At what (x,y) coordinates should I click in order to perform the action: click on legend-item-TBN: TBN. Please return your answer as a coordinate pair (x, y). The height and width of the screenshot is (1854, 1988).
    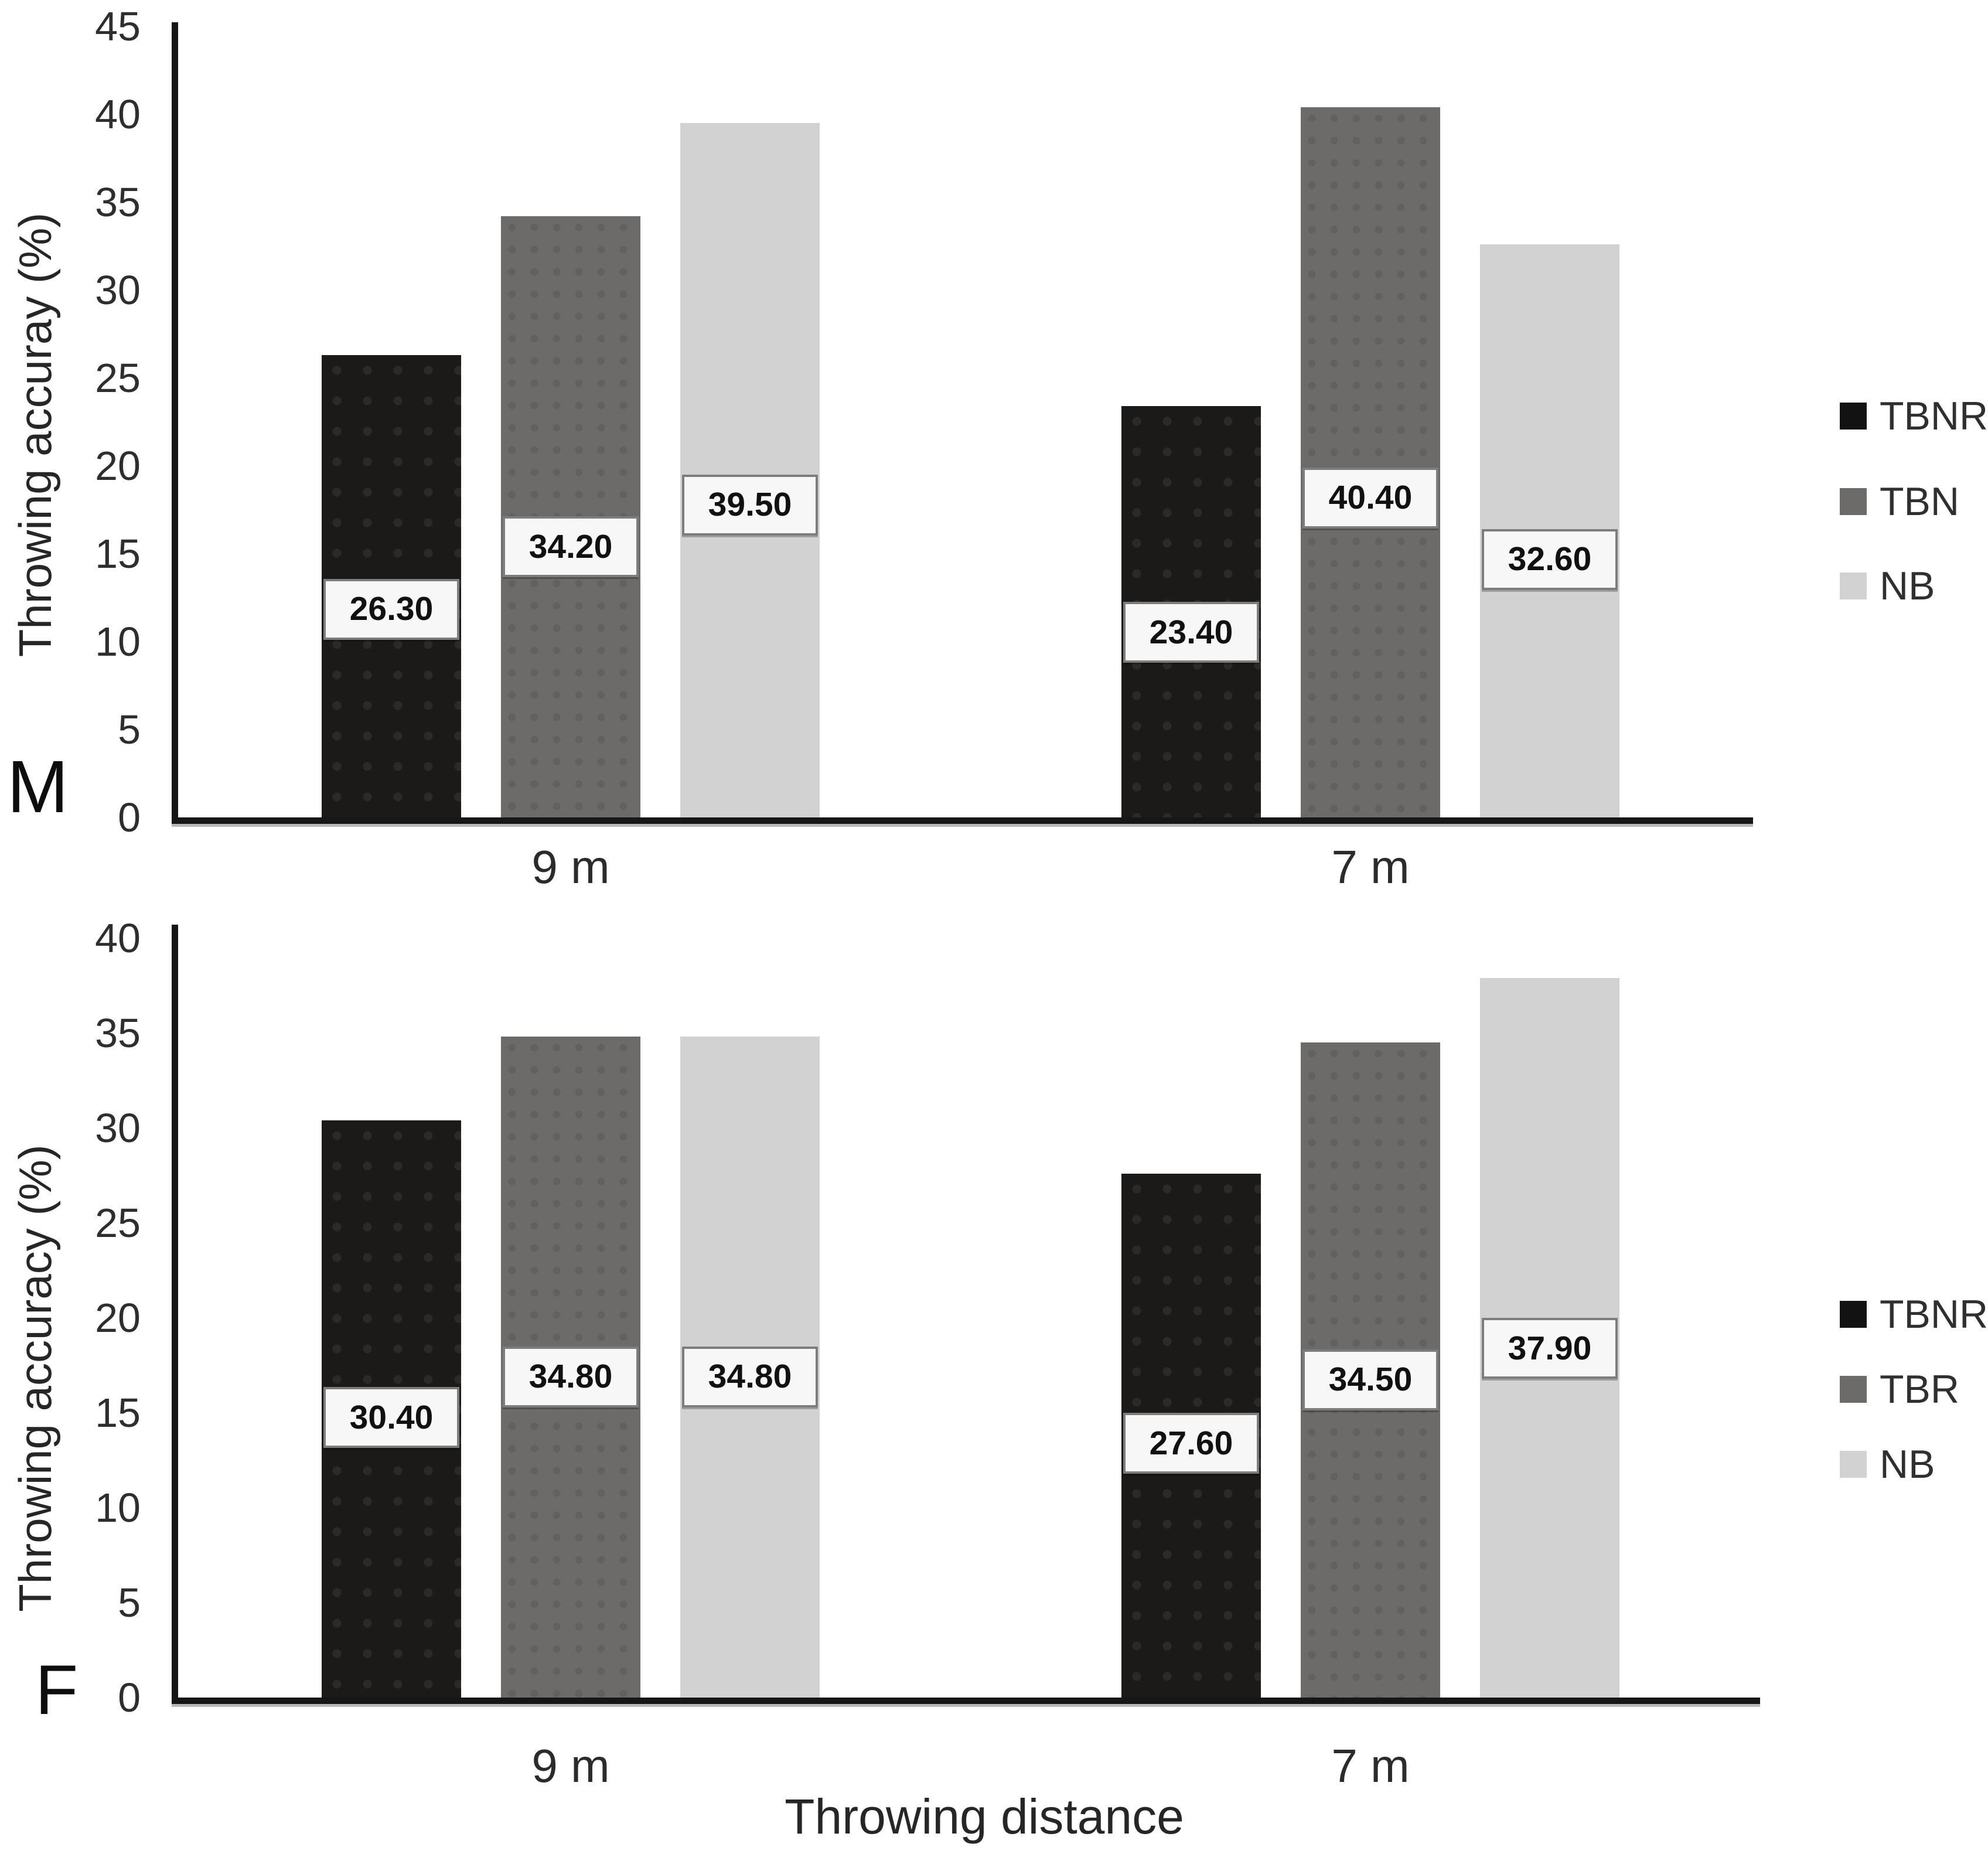
    Looking at the image, I should click on (1899, 502).